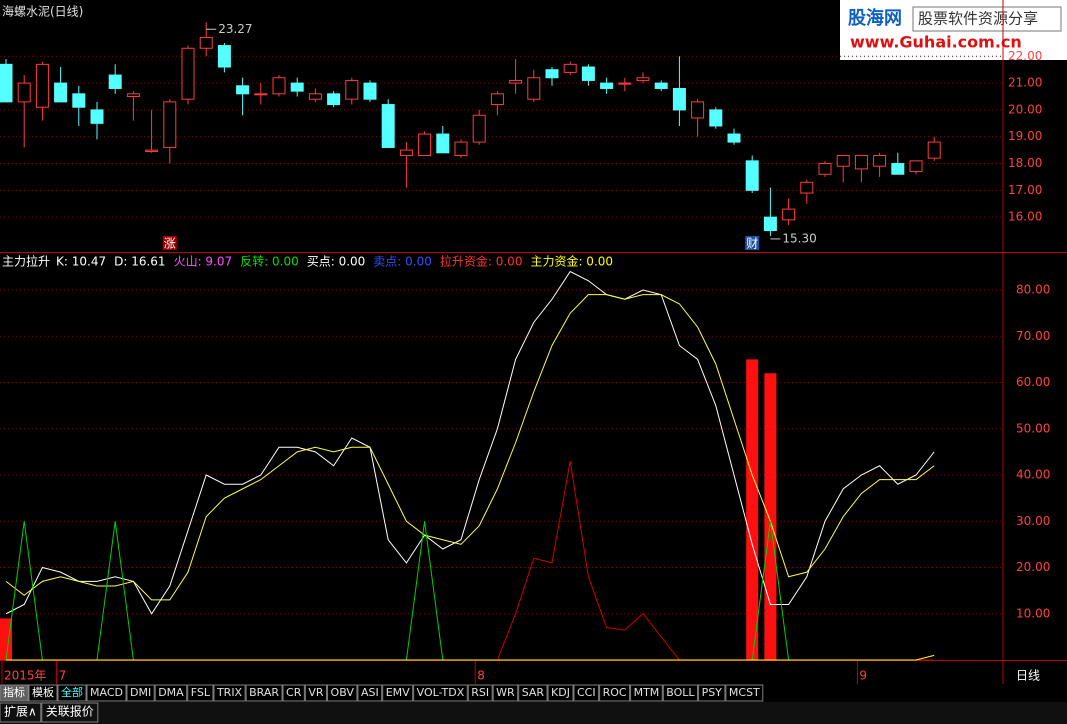 This screenshot has width=1067, height=724. I want to click on tab: ASI, so click(370, 692).